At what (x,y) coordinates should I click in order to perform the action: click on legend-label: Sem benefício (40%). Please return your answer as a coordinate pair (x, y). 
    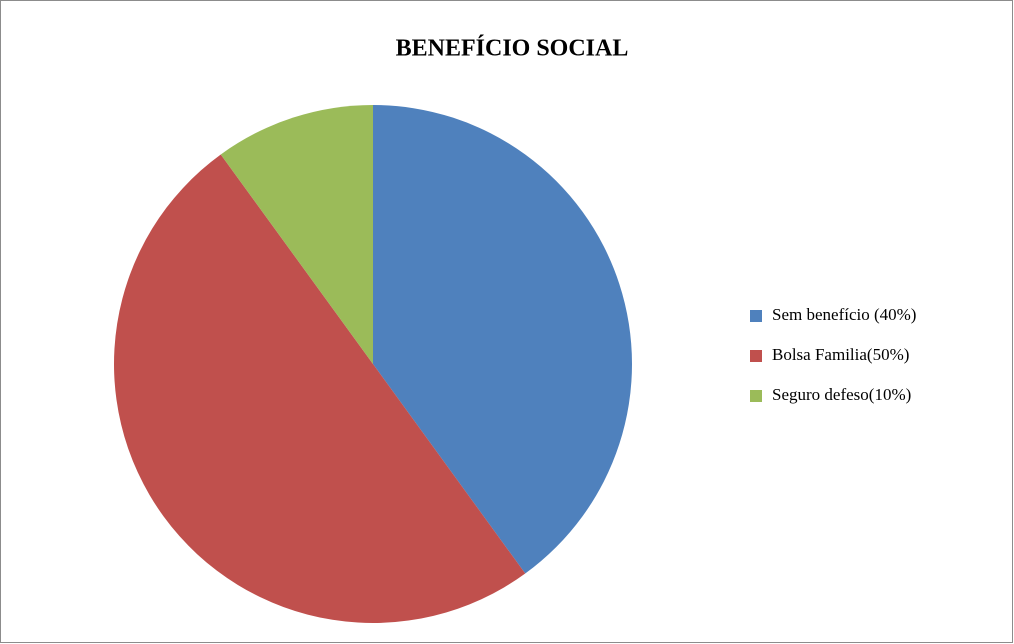
    Looking at the image, I should click on (844, 314).